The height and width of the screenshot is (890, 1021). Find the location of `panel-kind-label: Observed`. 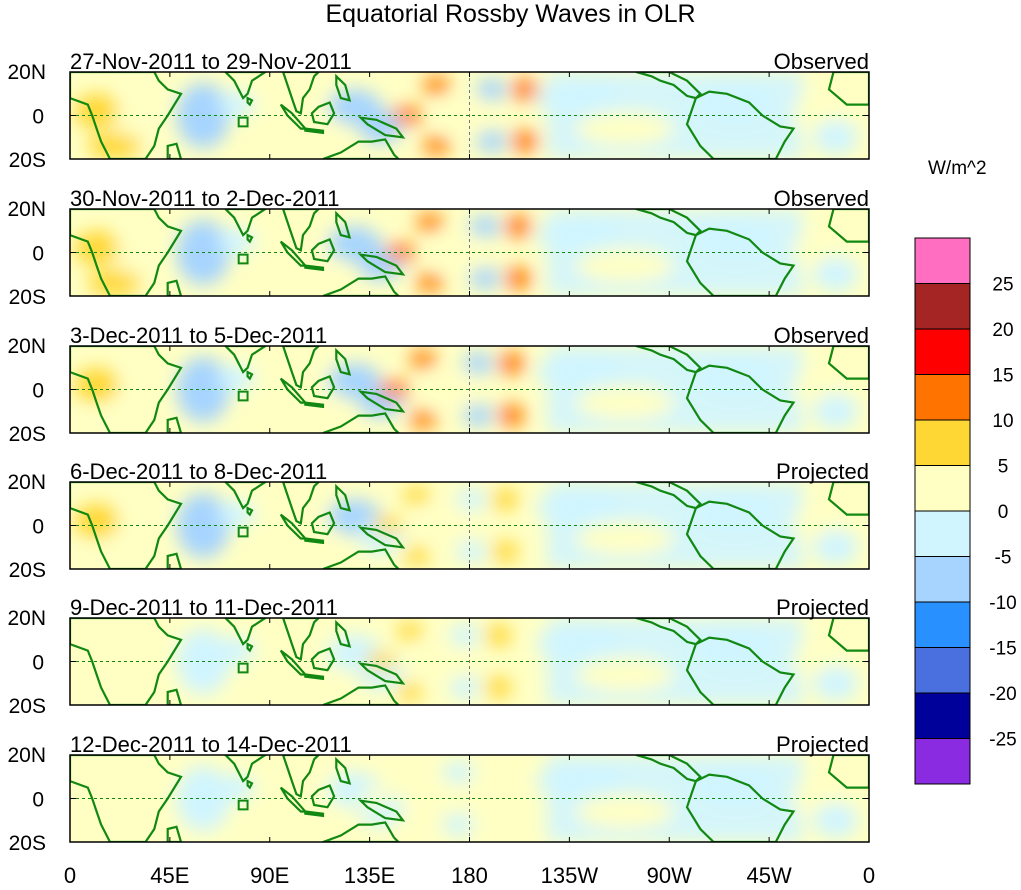

panel-kind-label: Observed is located at coordinates (821, 61).